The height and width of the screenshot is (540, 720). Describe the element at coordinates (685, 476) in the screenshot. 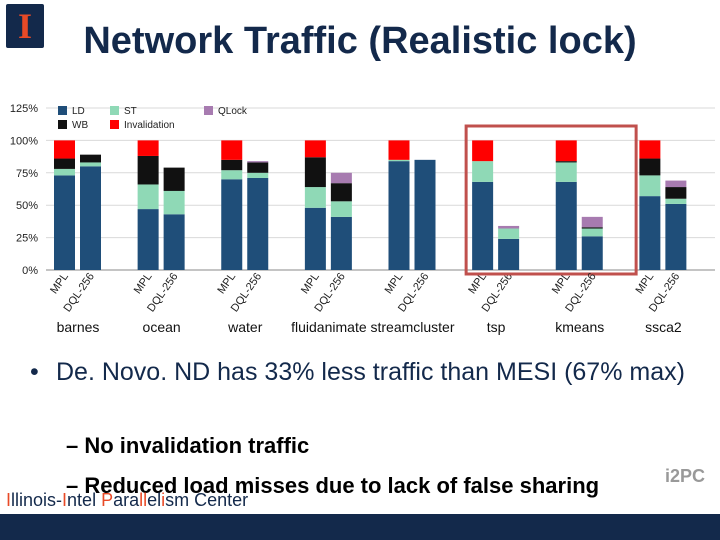

I see `i2pc-logo: i2PC` at that location.